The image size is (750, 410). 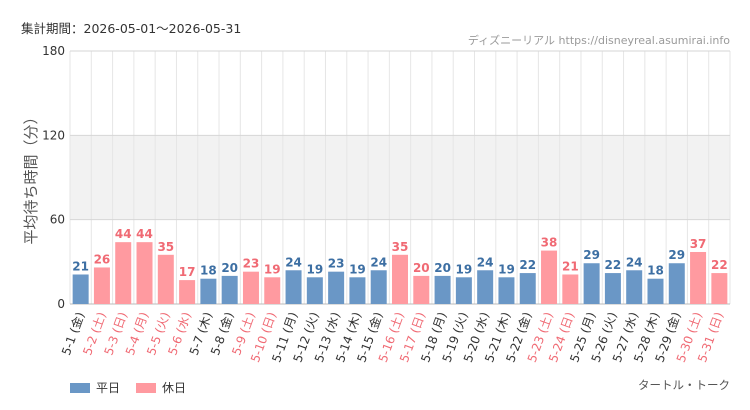 I want to click on bar-value-label: 17, so click(x=187, y=272).